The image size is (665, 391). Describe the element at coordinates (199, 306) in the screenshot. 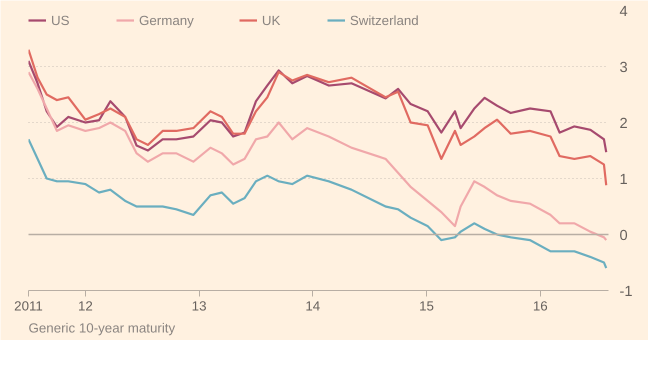

I see `x-tick-label: 13` at that location.